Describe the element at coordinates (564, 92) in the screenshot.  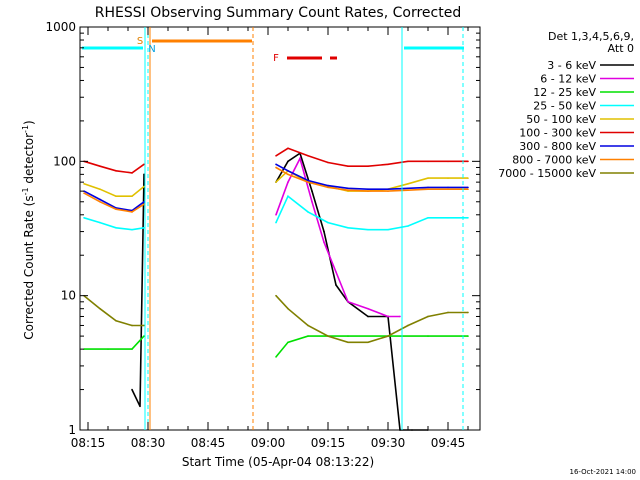
I see `legend-label: 12 - 25 keV` at that location.